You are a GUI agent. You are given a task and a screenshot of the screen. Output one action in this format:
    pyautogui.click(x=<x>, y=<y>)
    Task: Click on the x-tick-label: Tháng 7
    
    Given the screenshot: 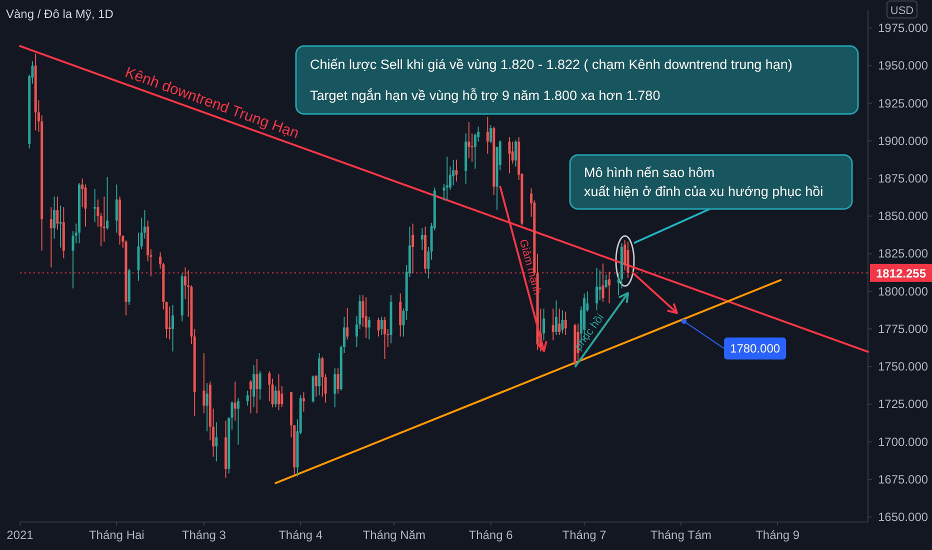 What is the action you would take?
    pyautogui.click(x=584, y=535)
    